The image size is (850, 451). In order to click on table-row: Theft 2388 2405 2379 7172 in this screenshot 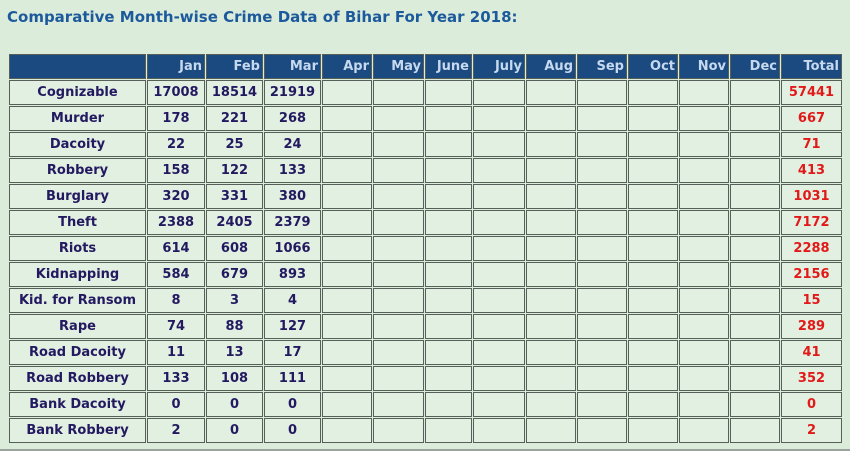, I will do `click(425, 222)`.